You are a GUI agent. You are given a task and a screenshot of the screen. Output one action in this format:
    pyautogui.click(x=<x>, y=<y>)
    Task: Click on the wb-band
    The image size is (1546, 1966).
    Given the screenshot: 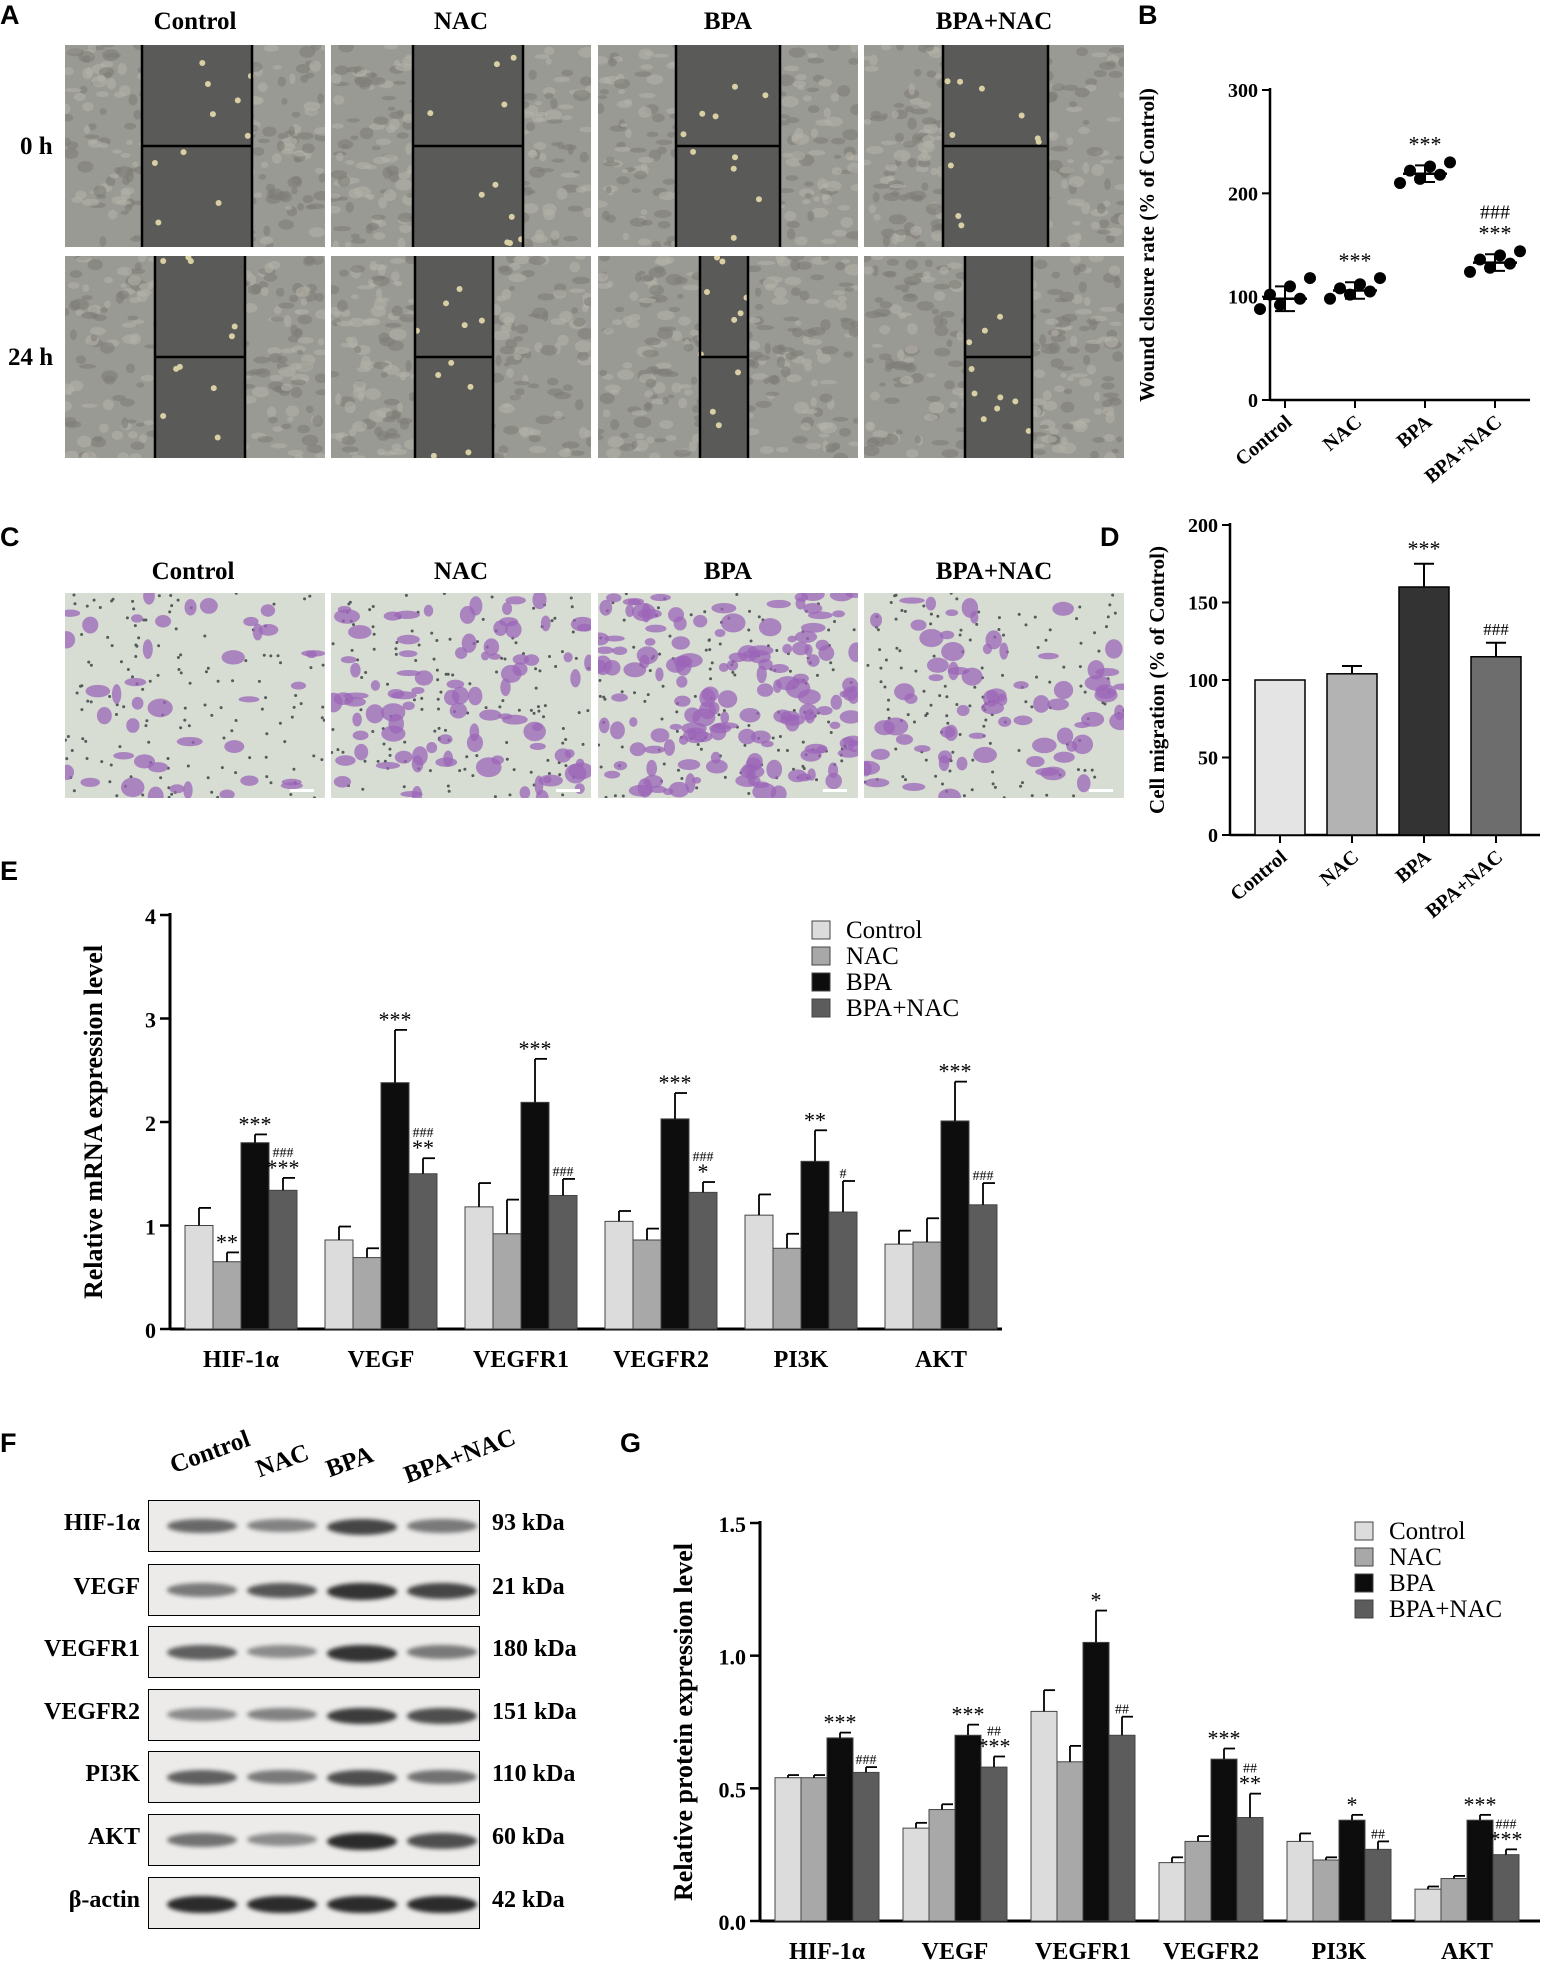 What is the action you would take?
    pyautogui.click(x=202, y=1777)
    